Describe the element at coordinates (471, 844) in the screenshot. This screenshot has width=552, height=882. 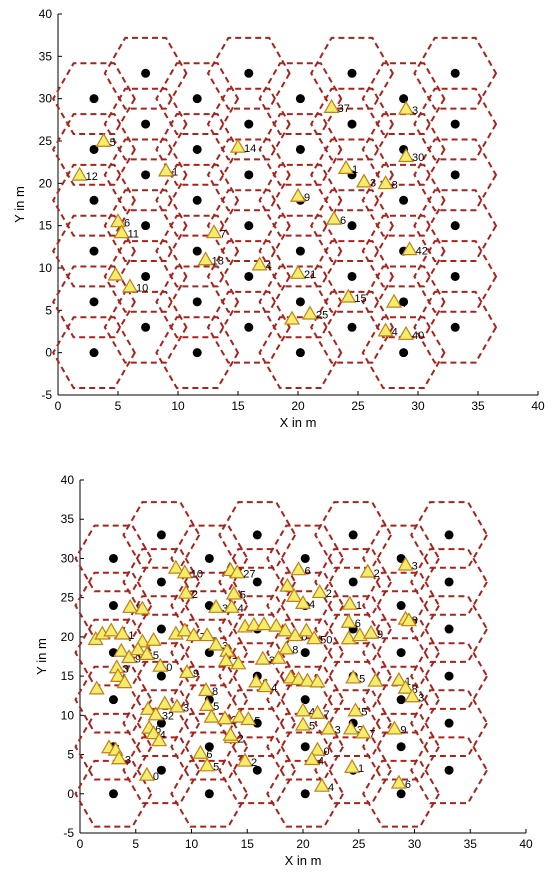
I see `x-tick-label: 35` at that location.